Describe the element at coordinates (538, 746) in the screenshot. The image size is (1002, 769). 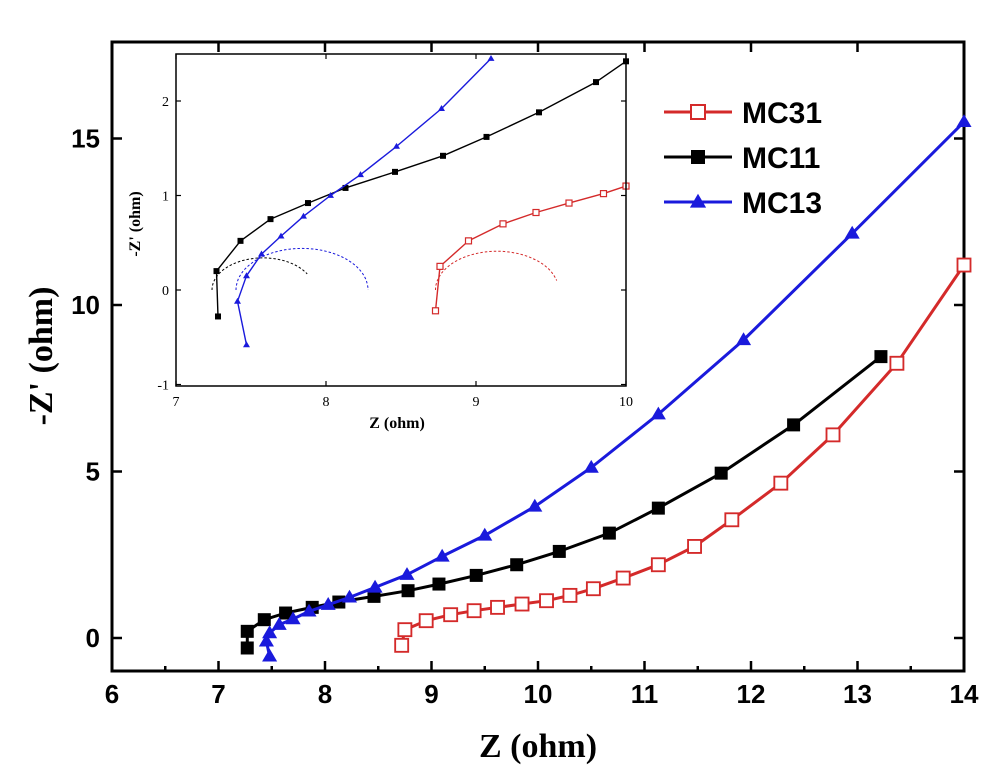
I see `x-axis-title: Z (ohm)` at that location.